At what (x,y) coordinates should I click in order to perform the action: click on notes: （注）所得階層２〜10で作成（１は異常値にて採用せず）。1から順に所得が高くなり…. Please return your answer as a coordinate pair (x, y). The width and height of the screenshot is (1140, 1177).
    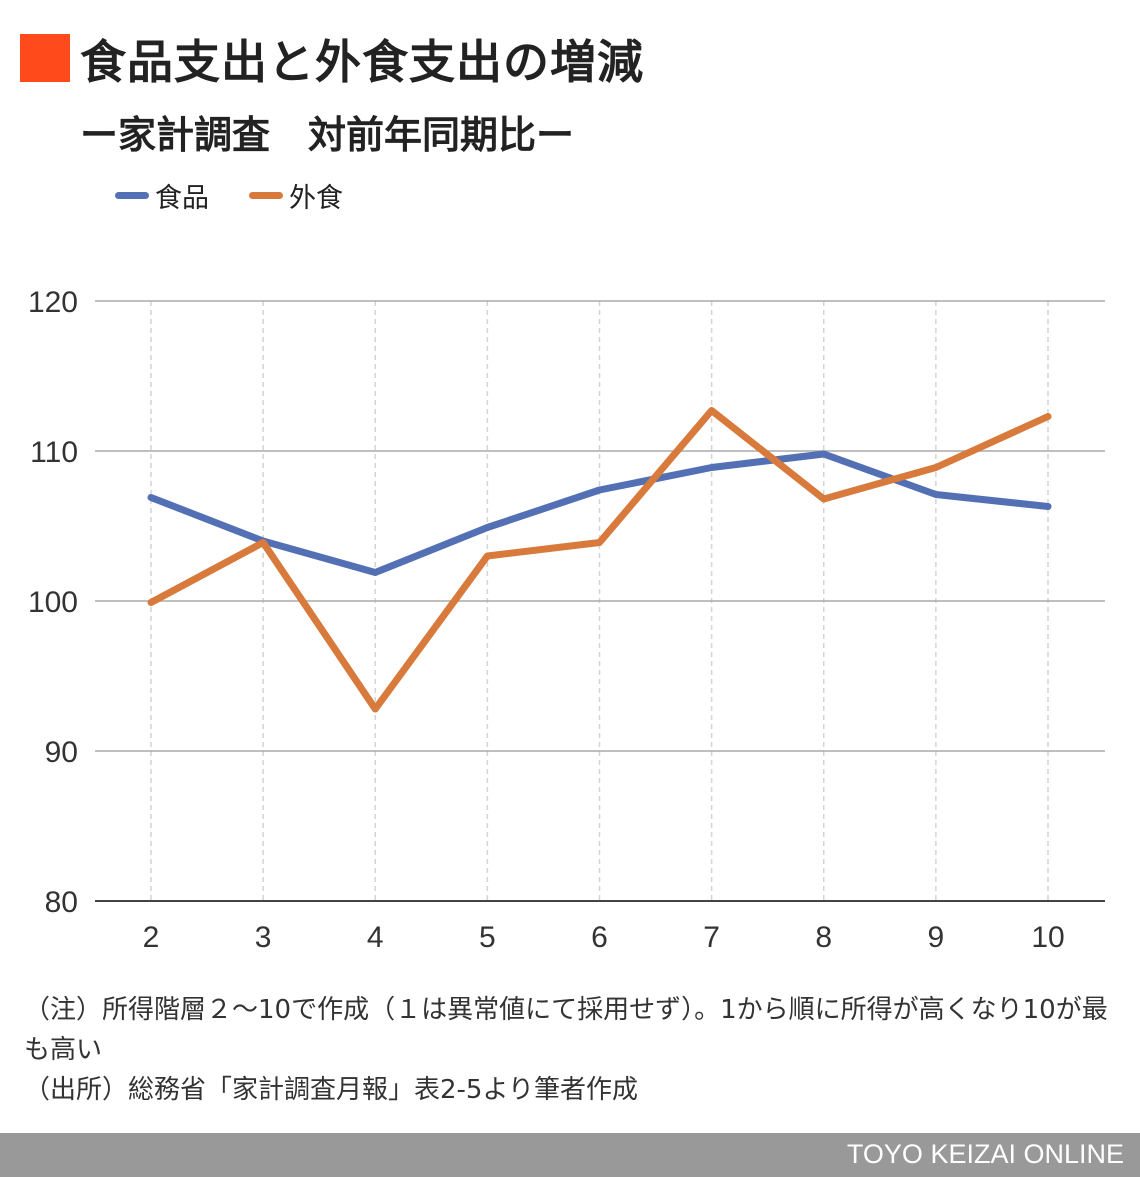
    Looking at the image, I should click on (574, 1050).